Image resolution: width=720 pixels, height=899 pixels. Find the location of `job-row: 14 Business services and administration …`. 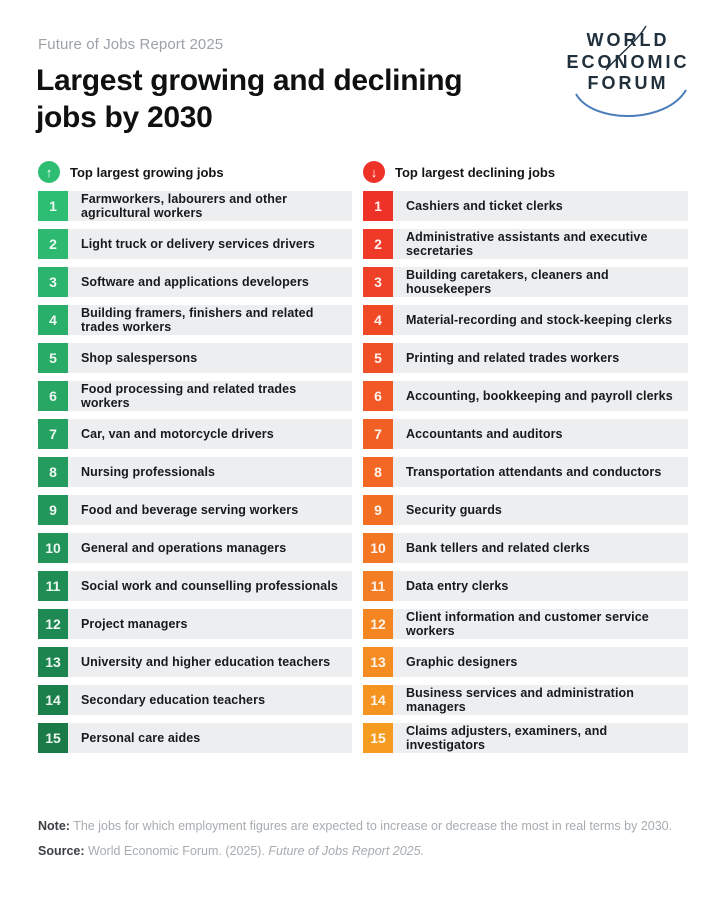

job-row: 14 Business services and administration … is located at coordinates (525, 700).